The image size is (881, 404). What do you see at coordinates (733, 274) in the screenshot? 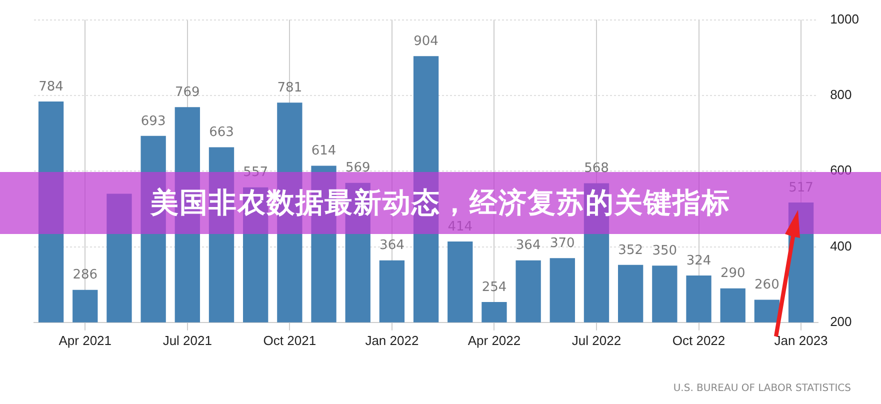
I see `data-label: 290` at bounding box center [733, 274].